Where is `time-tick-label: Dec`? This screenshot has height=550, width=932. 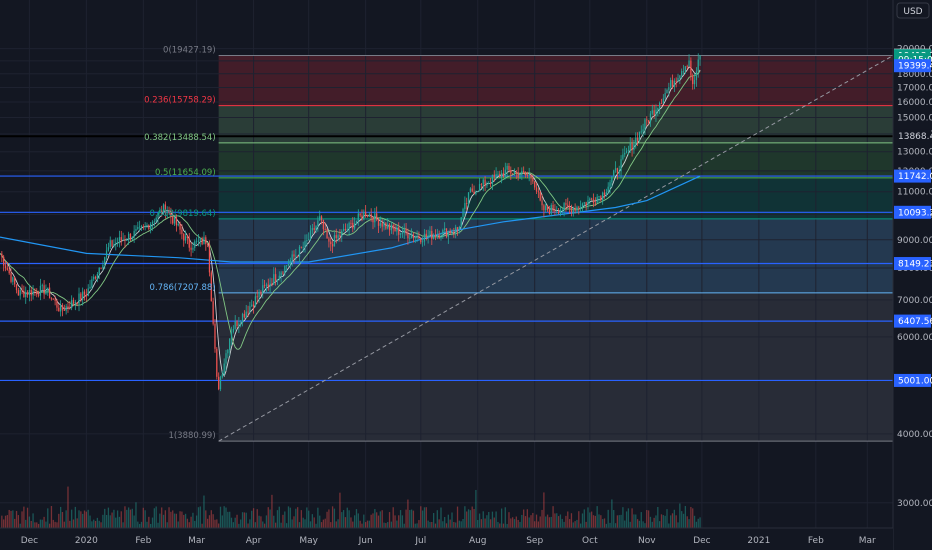 time-tick-label: Dec is located at coordinates (29, 541).